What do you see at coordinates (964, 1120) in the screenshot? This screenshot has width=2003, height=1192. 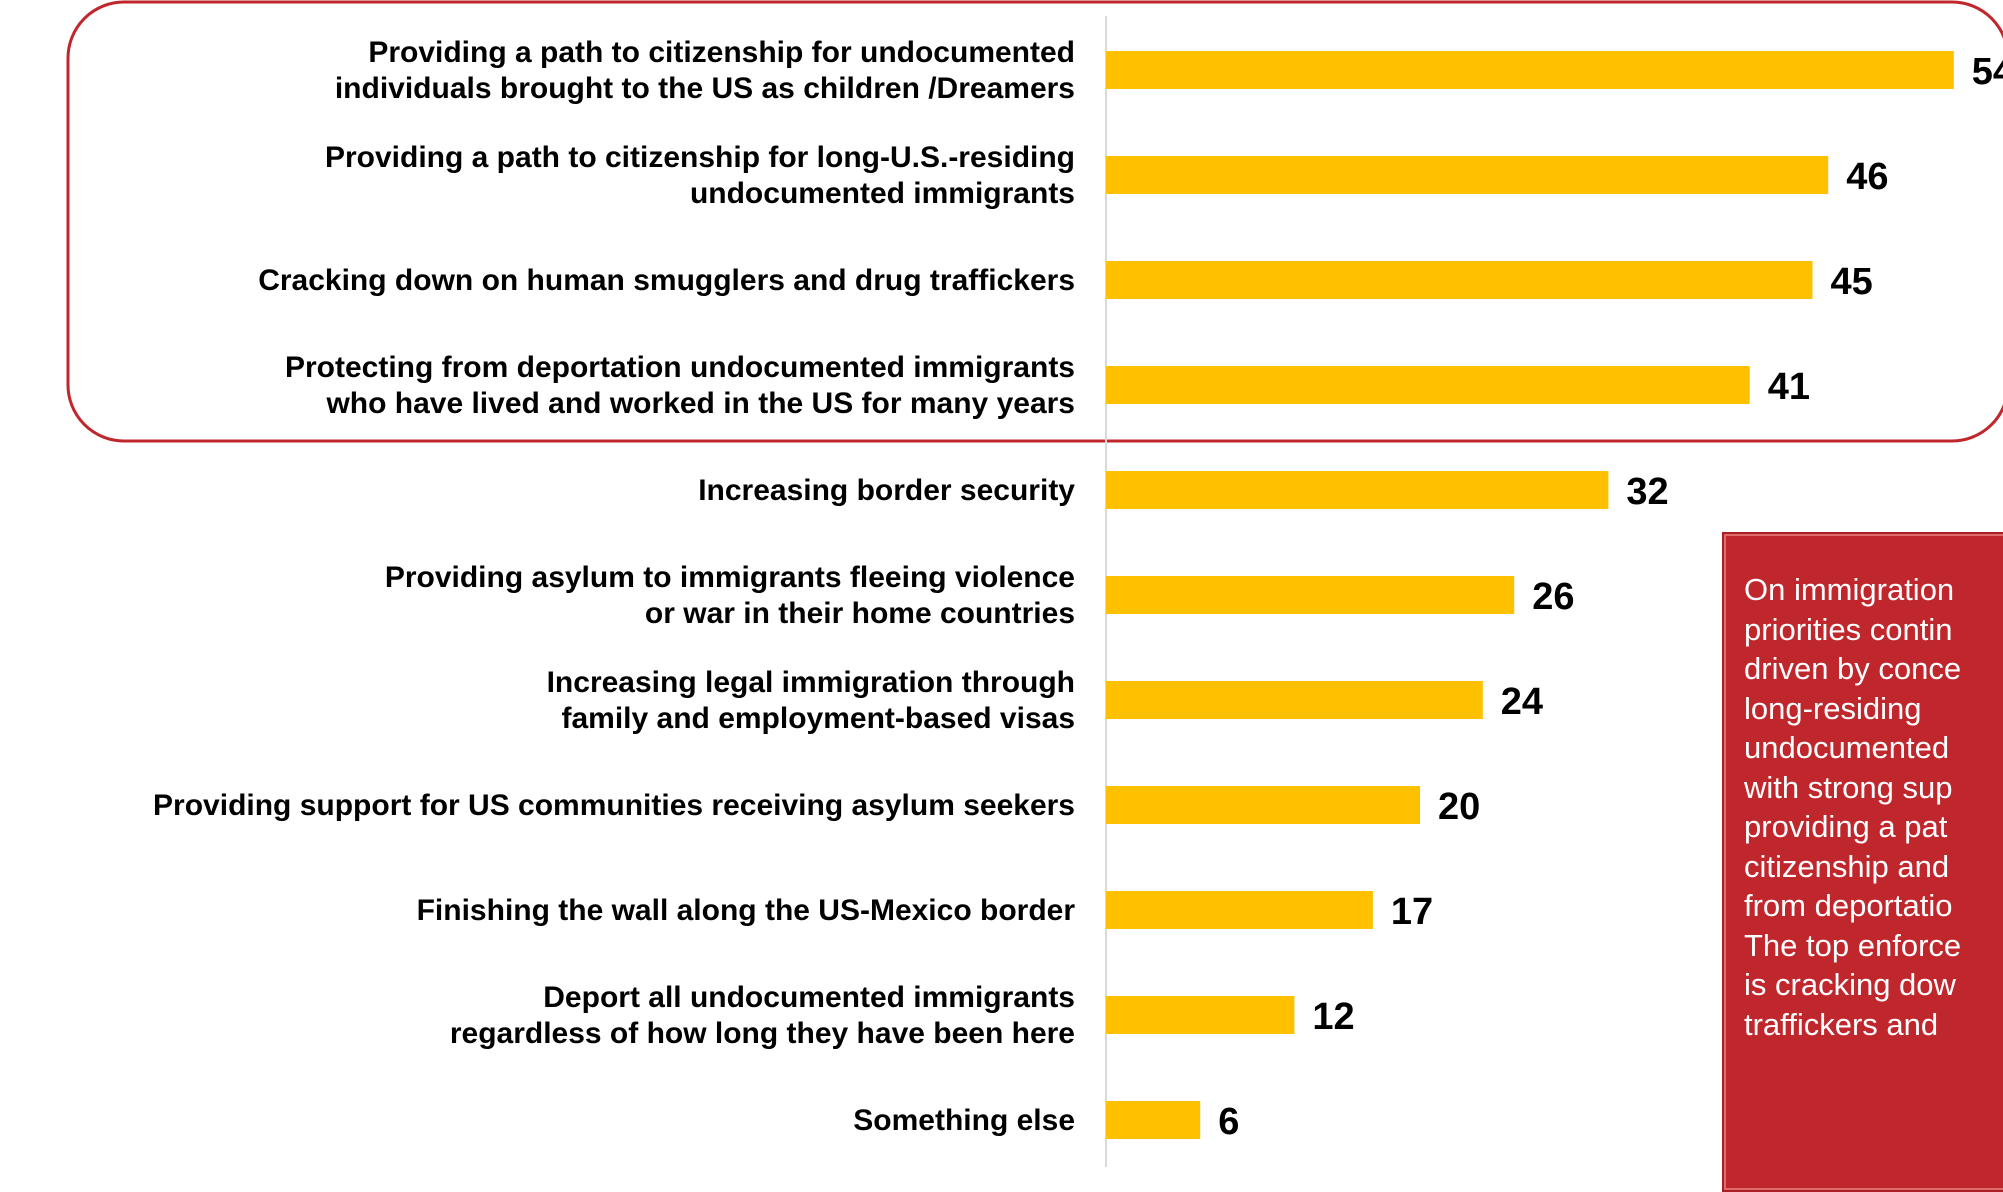 I see `category-label-11: Something else` at bounding box center [964, 1120].